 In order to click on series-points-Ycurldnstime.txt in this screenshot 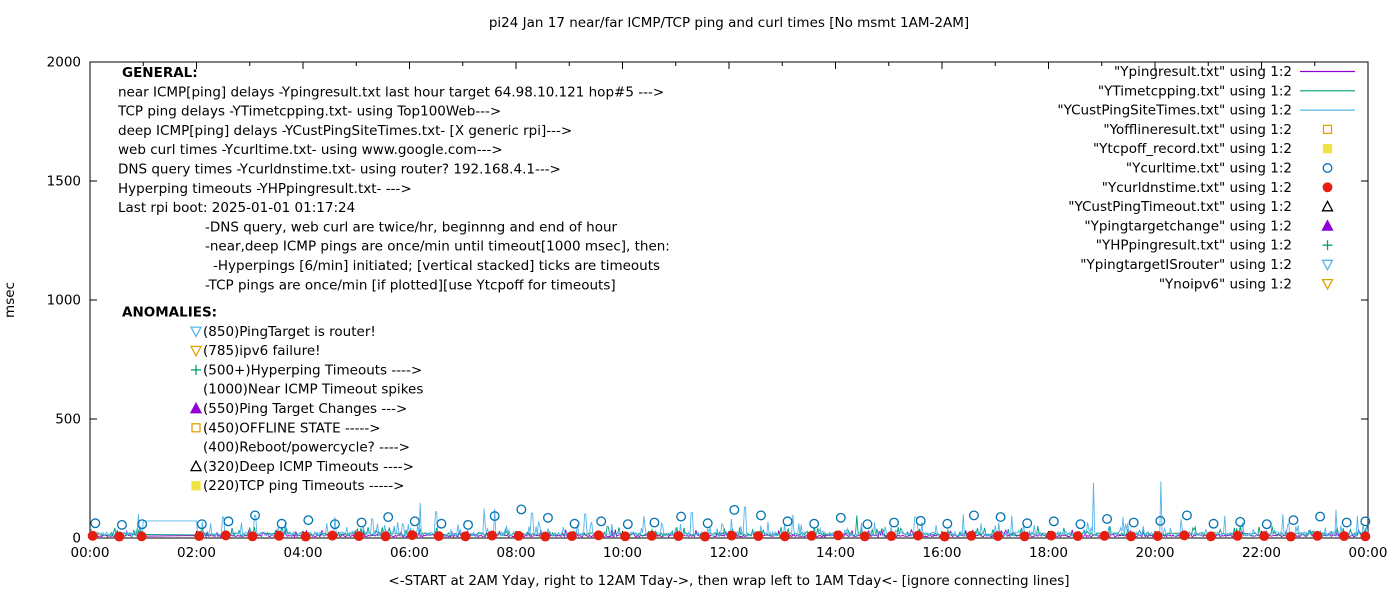, I will do `click(729, 536)`.